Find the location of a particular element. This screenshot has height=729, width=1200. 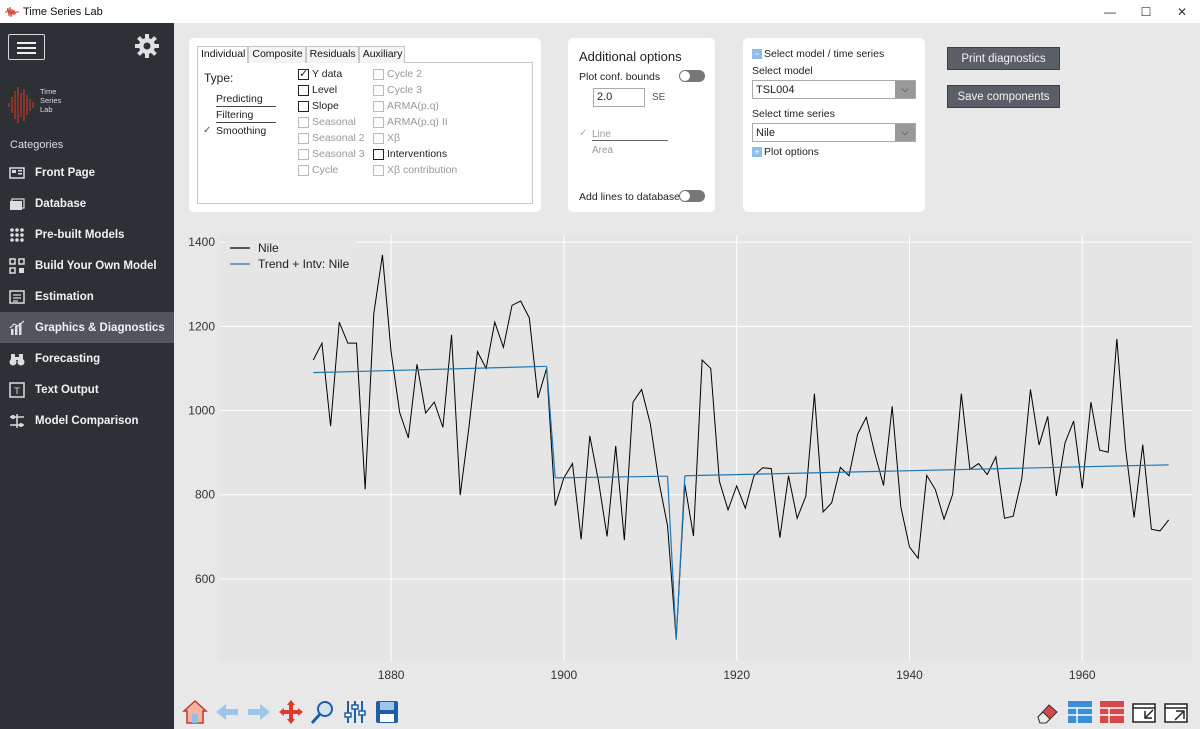

add-lines-toggle is located at coordinates (692, 196).